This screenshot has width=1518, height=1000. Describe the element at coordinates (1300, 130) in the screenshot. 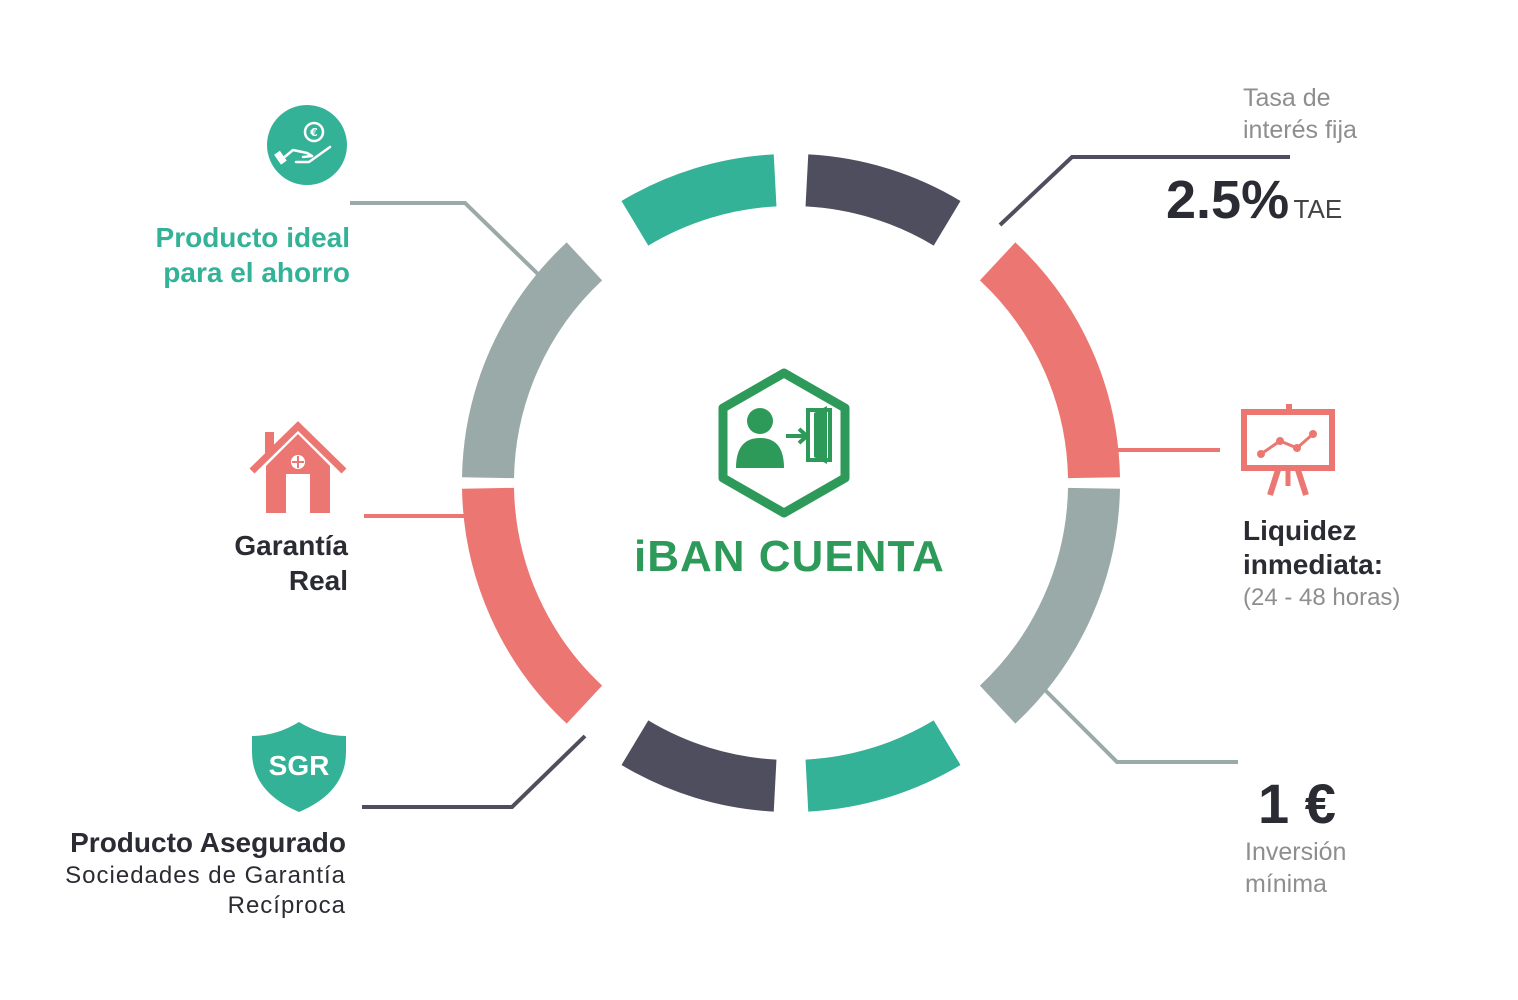

I see `tasa-label-2: interés fija` at that location.